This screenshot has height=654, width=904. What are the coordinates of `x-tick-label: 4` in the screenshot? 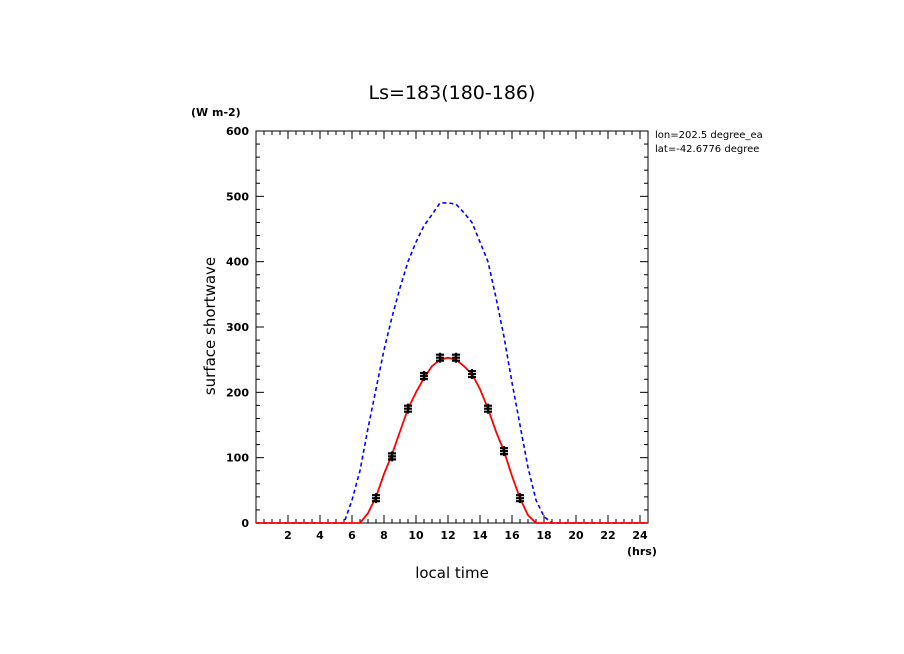 It's located at (320, 535).